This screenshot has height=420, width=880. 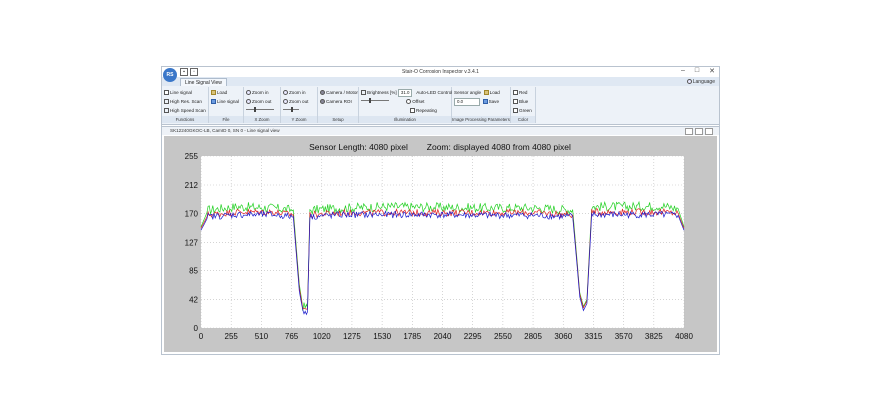 I want to click on quick-save-icon: ▪, so click(x=184, y=72).